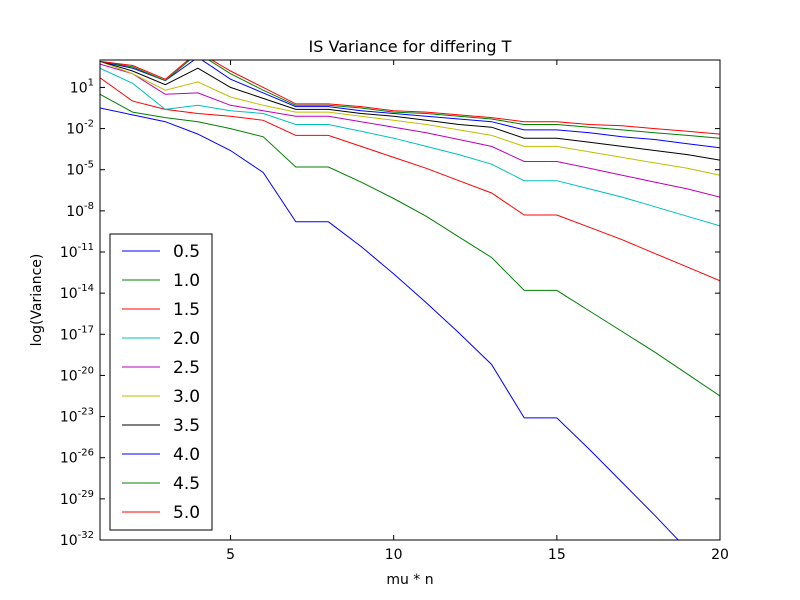  Describe the element at coordinates (186, 281) in the screenshot. I see `legend-label: 1.0` at that location.